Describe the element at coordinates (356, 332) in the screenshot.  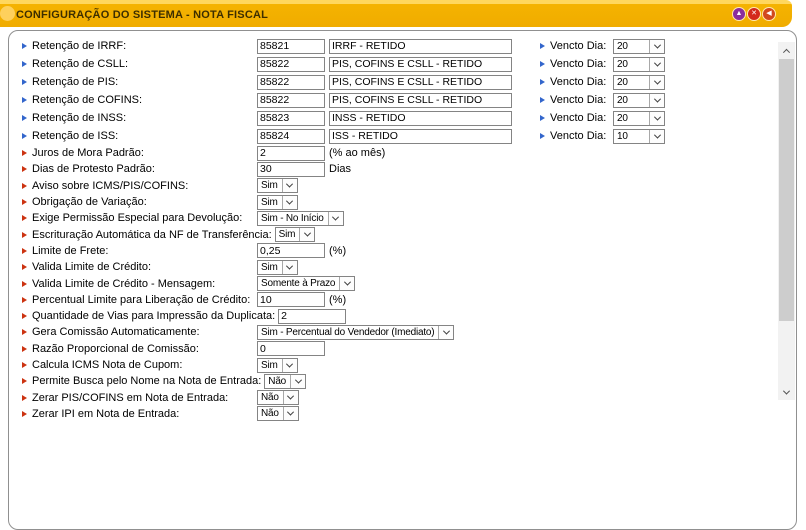
I see `value-select: Sim - Percentual do Vendedor (Imediato)` at that location.